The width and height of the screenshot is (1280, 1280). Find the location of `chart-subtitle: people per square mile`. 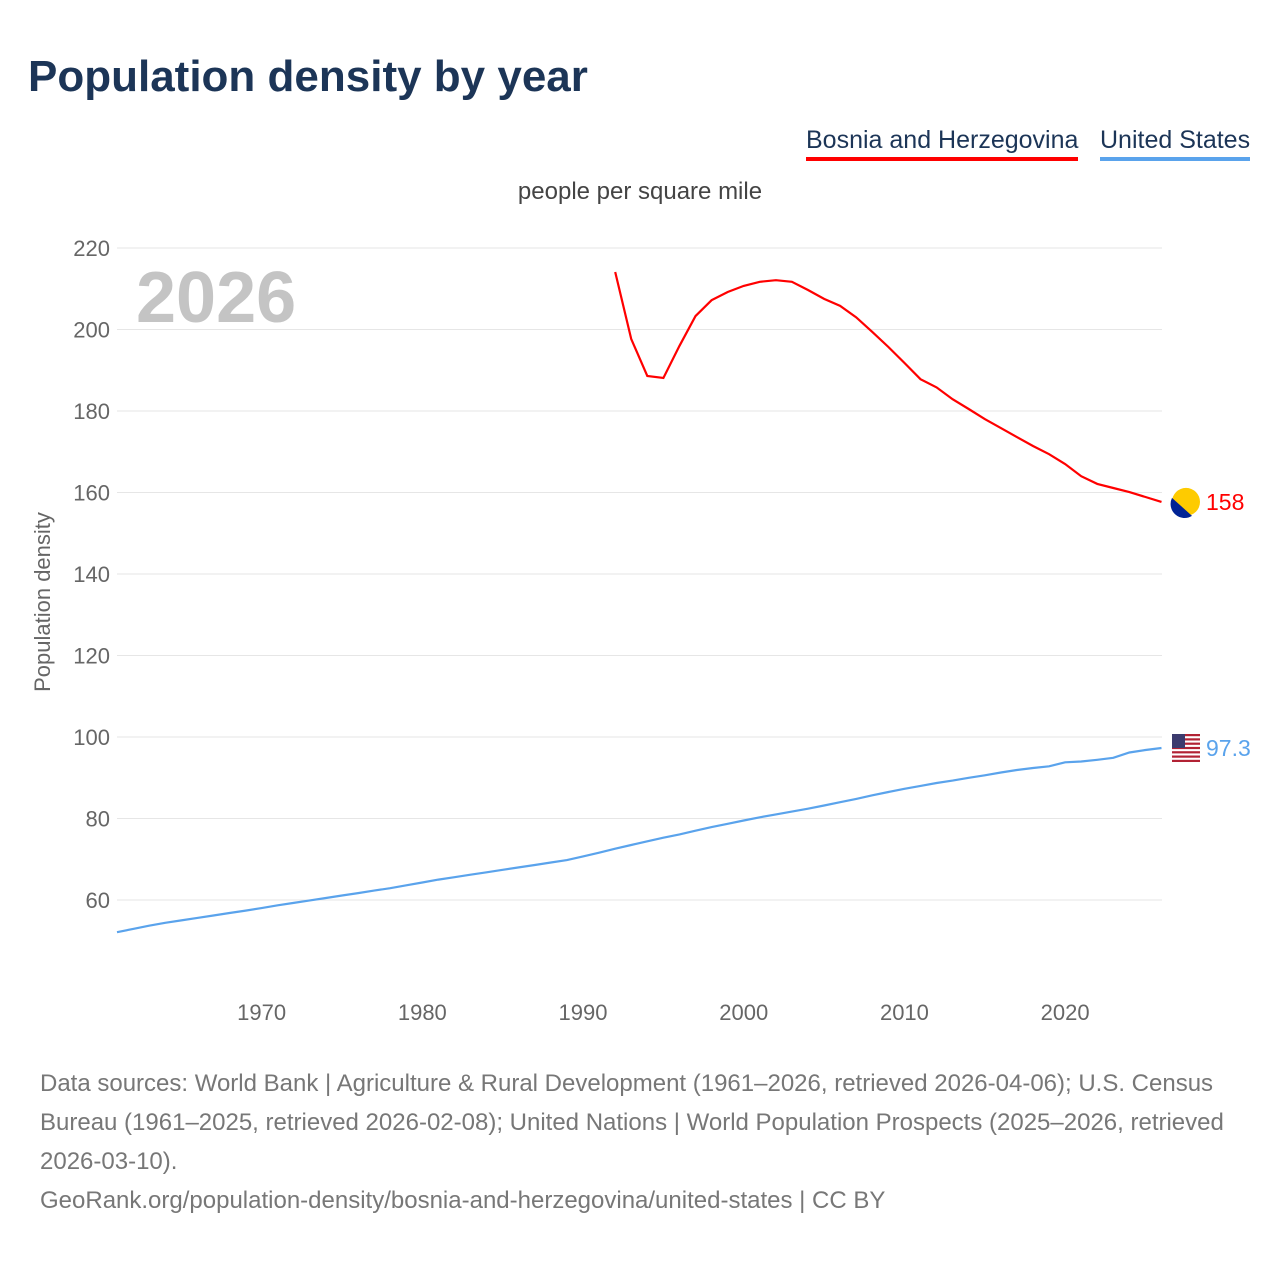

chart-subtitle: people per square mile is located at coordinates (640, 191).